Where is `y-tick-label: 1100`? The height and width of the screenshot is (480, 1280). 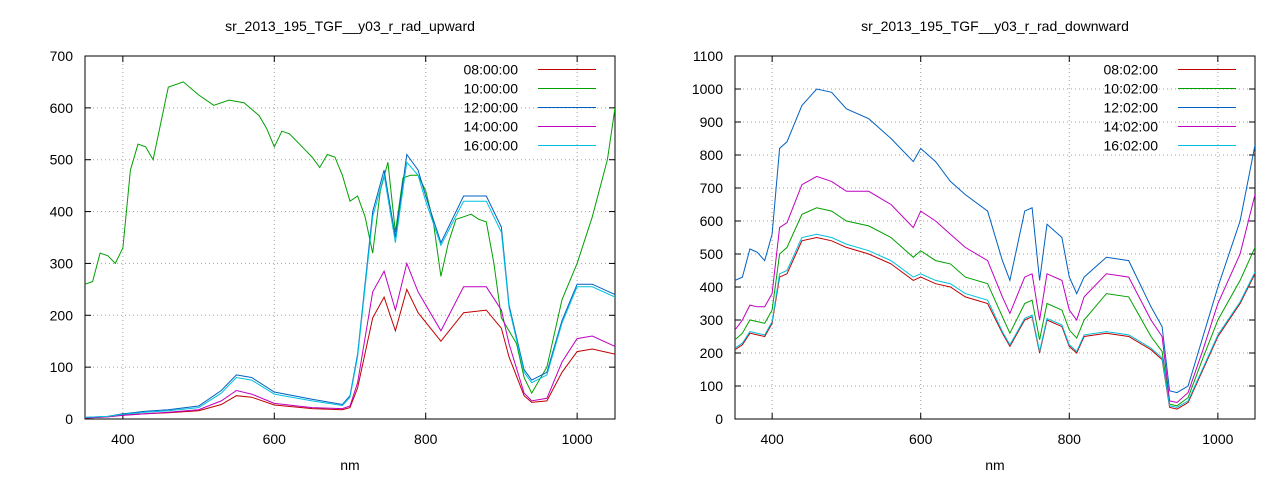 y-tick-label: 1100 is located at coordinates (708, 56).